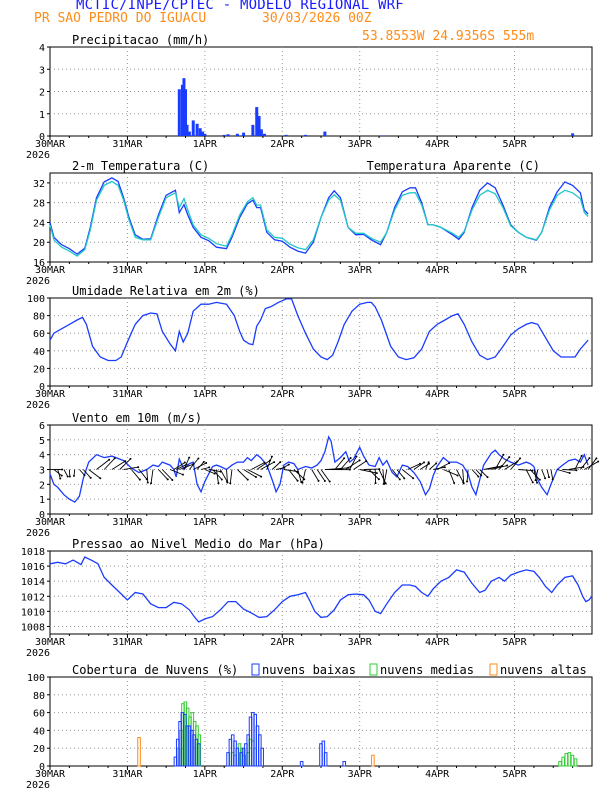 The image size is (612, 792). Describe the element at coordinates (137, 418) in the screenshot. I see `panel-title: Vento em 10m (m/s)` at that location.